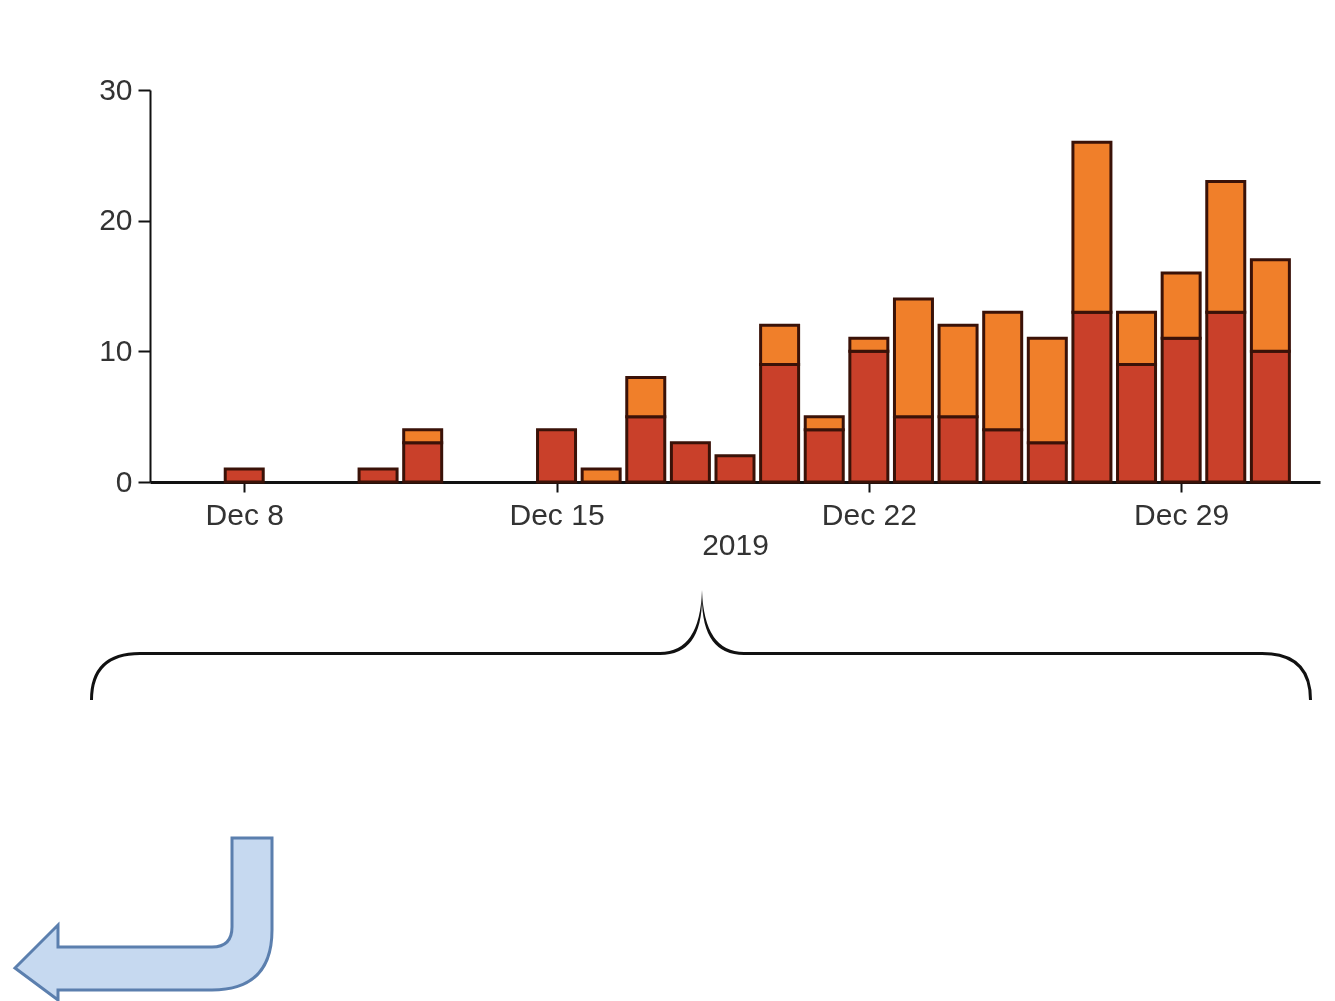 The height and width of the screenshot is (1001, 1335). What do you see at coordinates (116, 89) in the screenshot?
I see `y-tick-label: 30` at bounding box center [116, 89].